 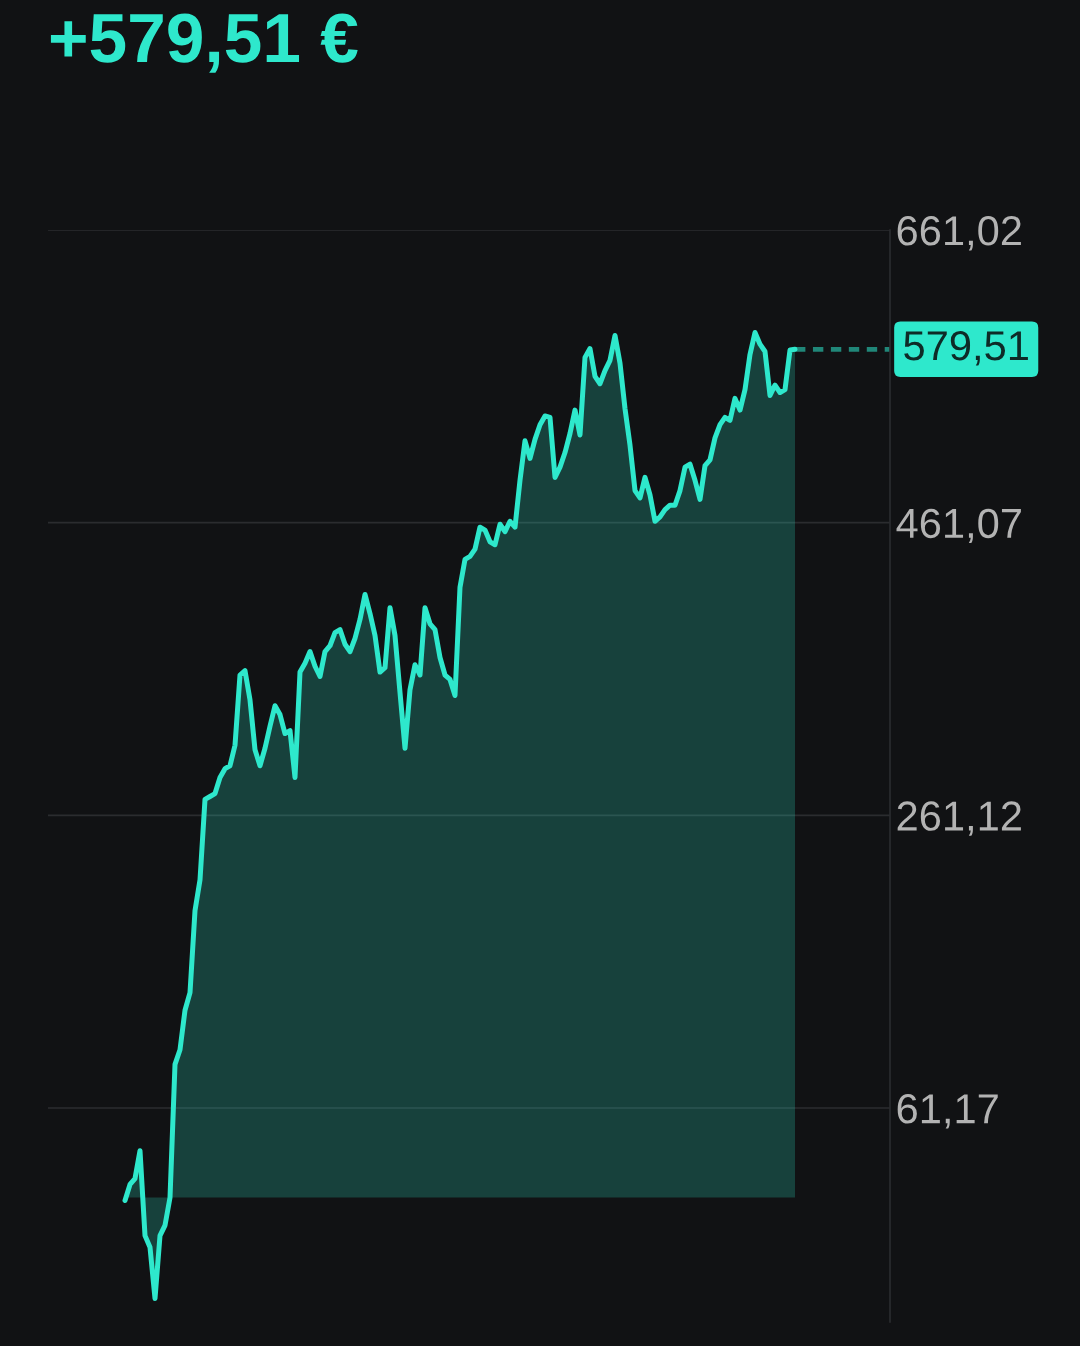 What do you see at coordinates (204, 43) in the screenshot?
I see `chart-title: +579,51 €` at bounding box center [204, 43].